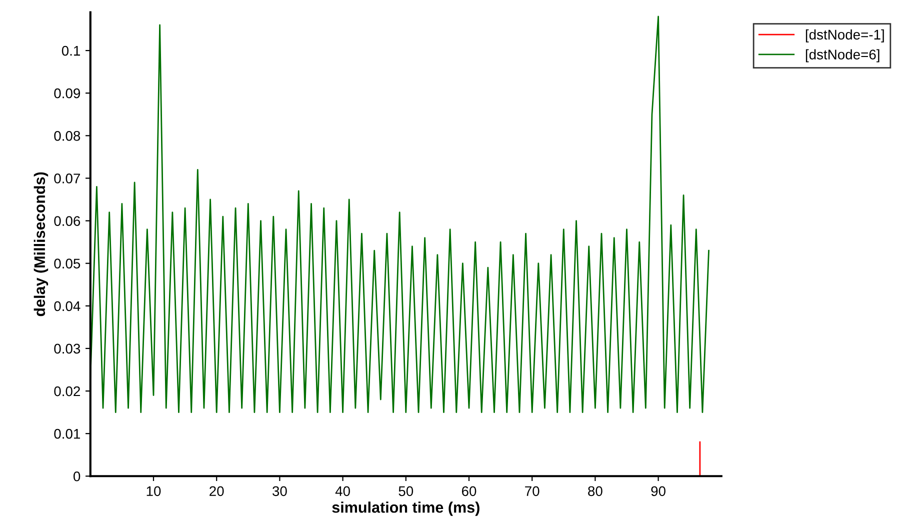 The image size is (904, 532). What do you see at coordinates (67, 263) in the screenshot?
I see `y-tick-label: 0.05` at bounding box center [67, 263].